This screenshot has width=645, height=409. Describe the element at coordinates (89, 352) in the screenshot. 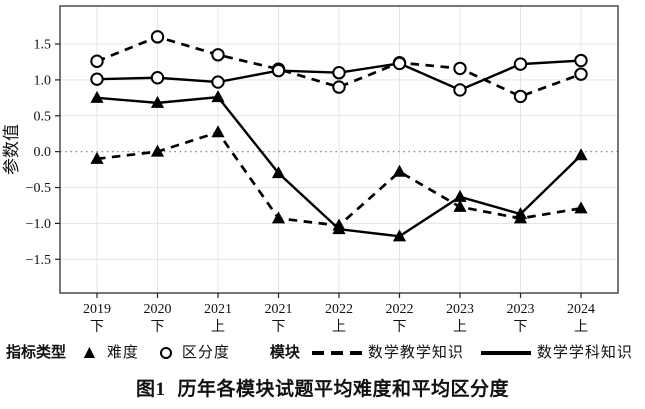

I see `triangle-marker-icon: ▲` at that location.